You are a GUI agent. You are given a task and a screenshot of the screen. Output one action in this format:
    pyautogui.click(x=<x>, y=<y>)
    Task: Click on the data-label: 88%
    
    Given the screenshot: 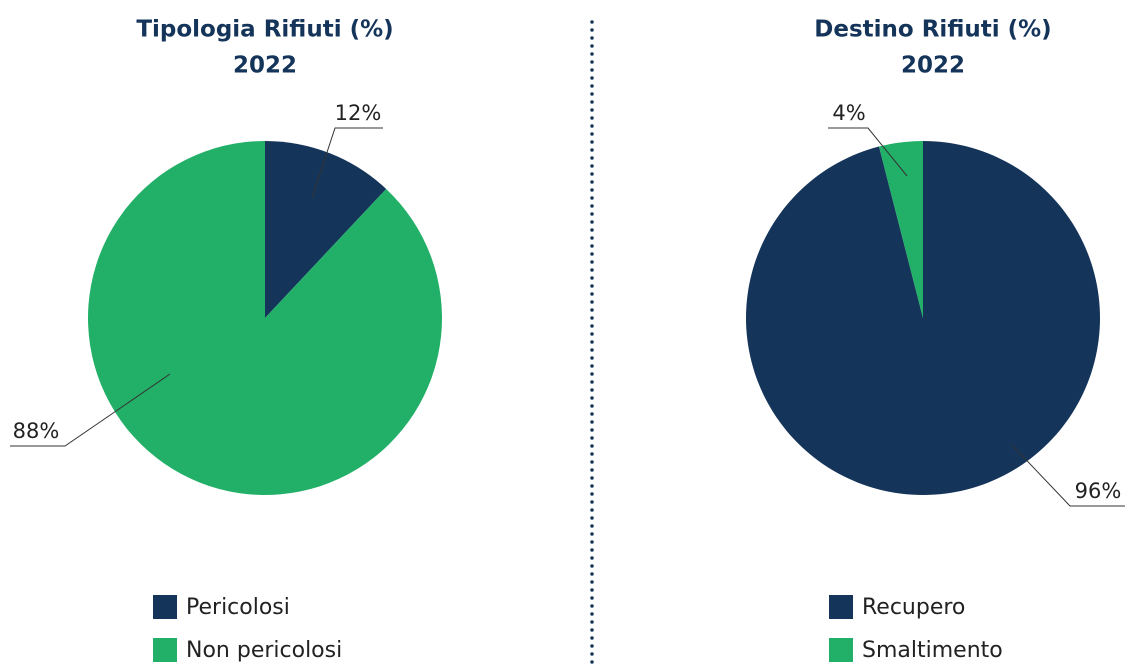 What is the action you would take?
    pyautogui.click(x=36, y=431)
    